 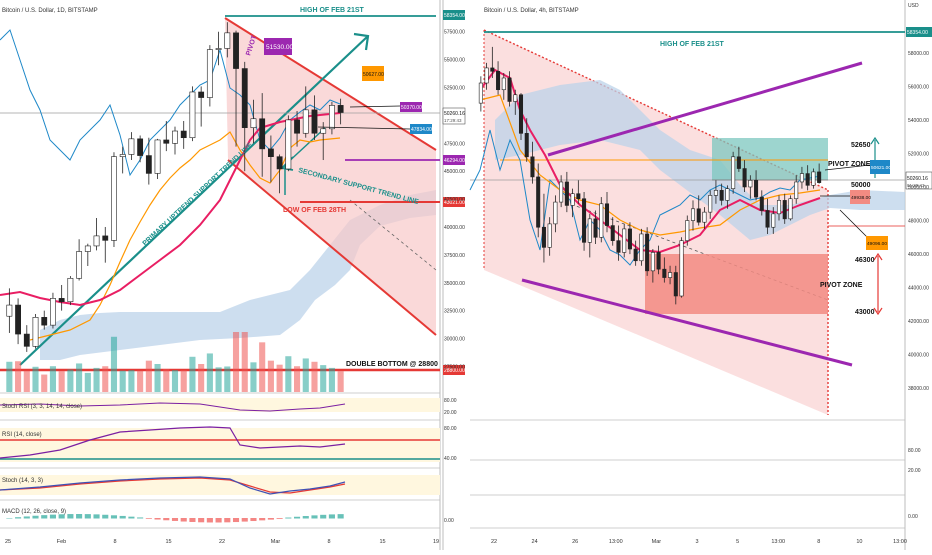 I want to click on svg-text: 50000, so click(x=861, y=185).